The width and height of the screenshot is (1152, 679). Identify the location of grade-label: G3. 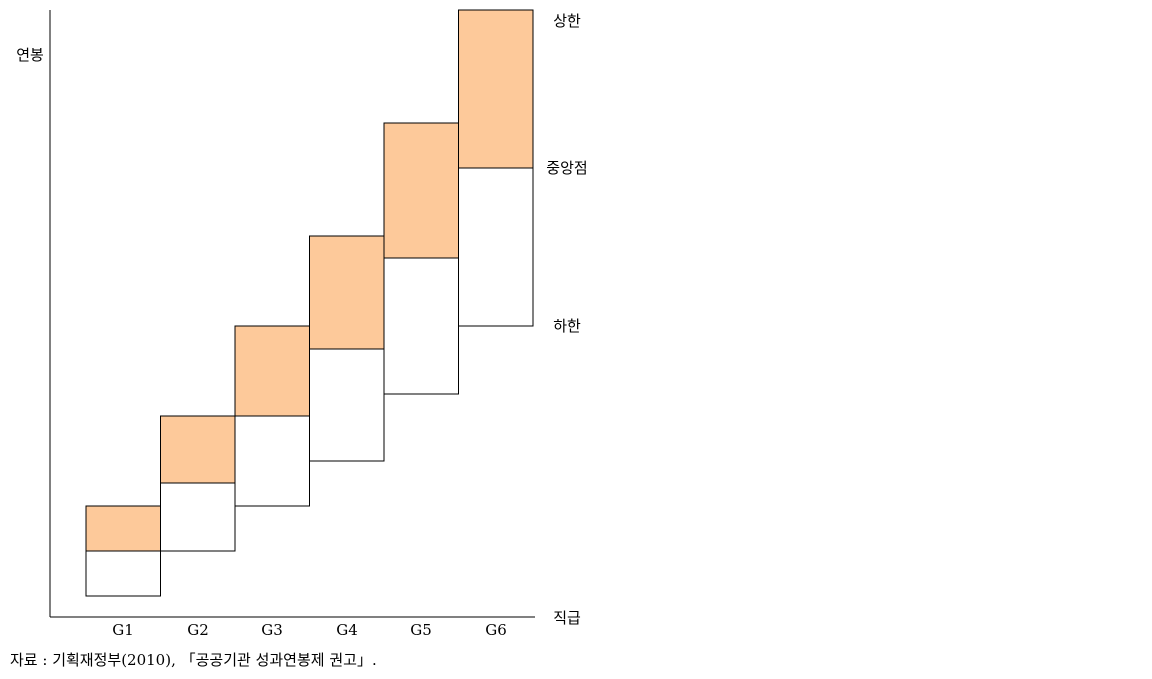
(272, 630).